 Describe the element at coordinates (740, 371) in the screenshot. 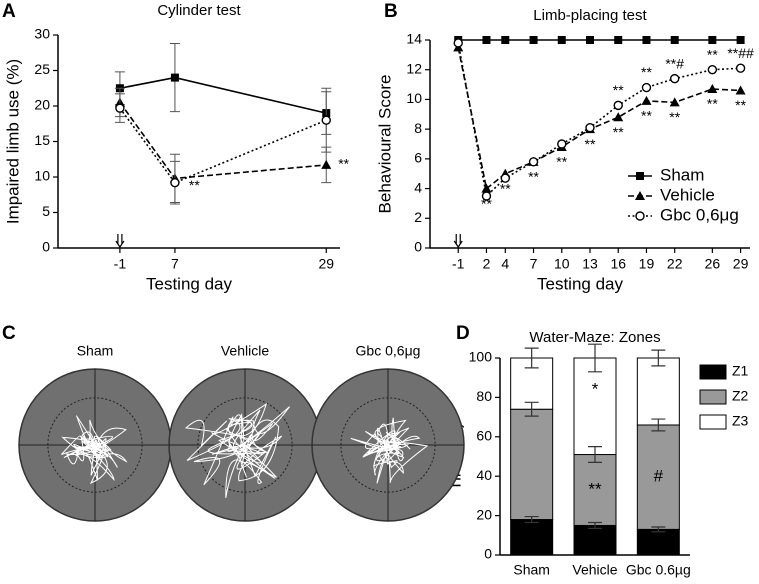

I see `legend-label: Z1` at that location.